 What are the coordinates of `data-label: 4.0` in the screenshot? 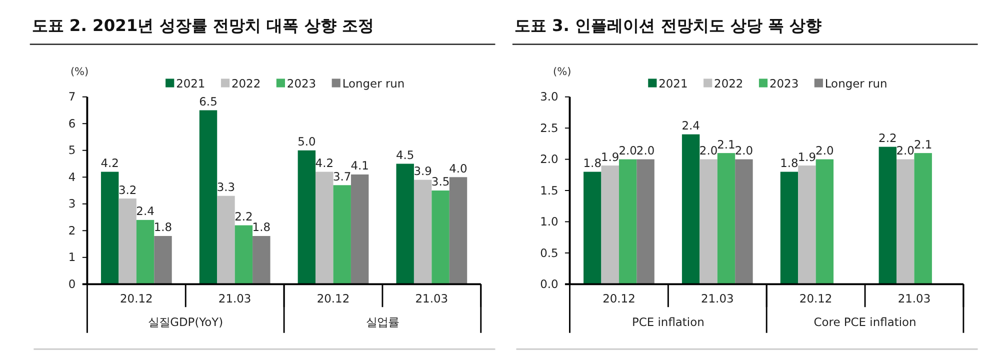 It's located at (458, 168).